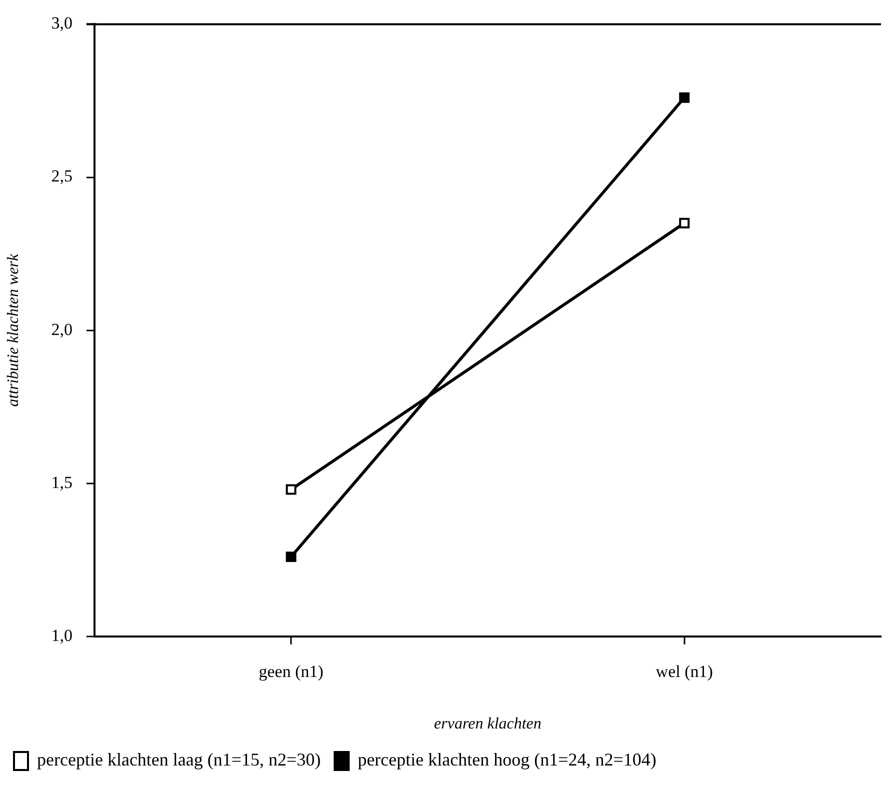 The height and width of the screenshot is (787, 889). What do you see at coordinates (61, 635) in the screenshot?
I see `y-tick-label: 1,0` at bounding box center [61, 635].